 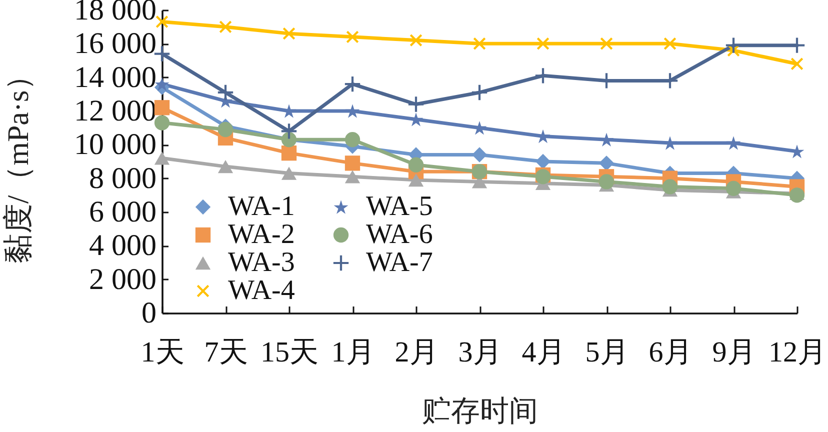 What do you see at coordinates (226, 352) in the screenshot?
I see `x-tick-label: 7天` at bounding box center [226, 352].